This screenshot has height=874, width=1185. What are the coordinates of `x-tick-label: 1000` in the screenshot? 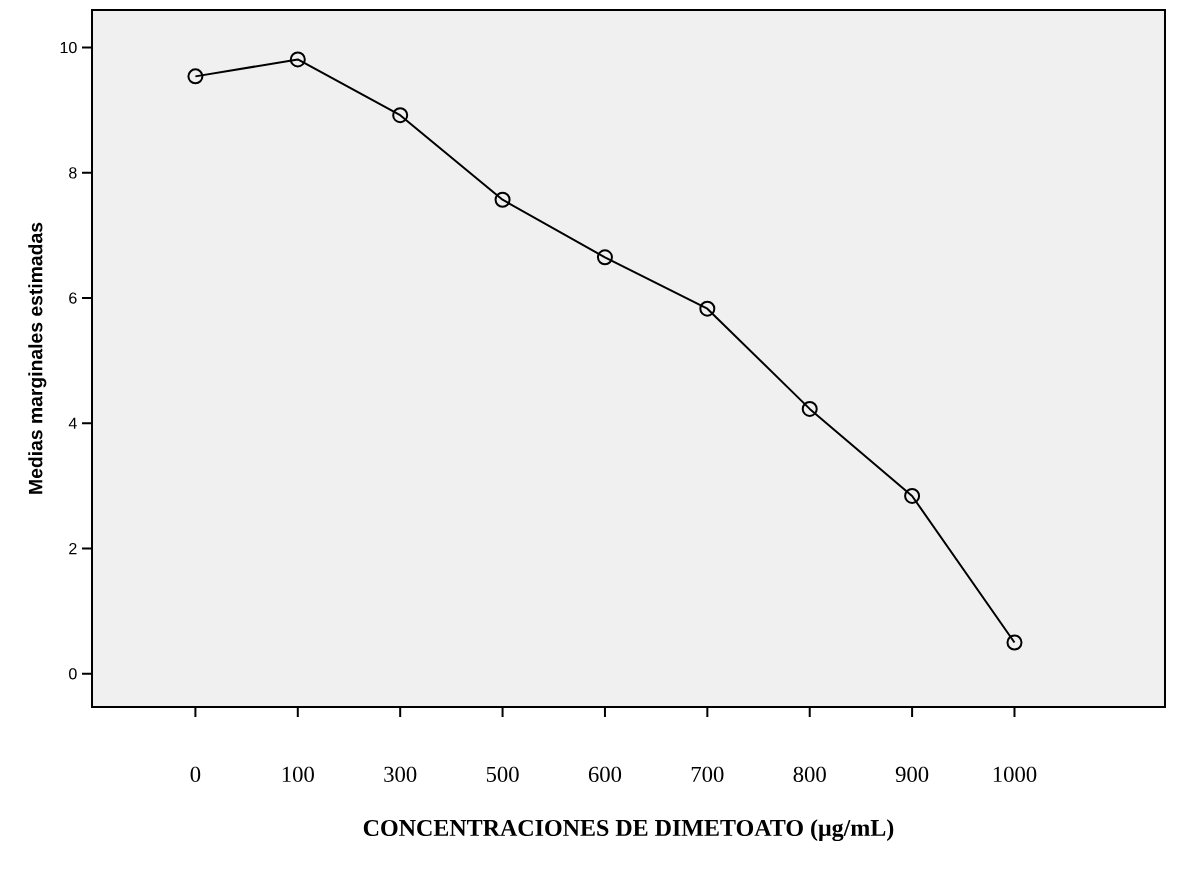 It's located at (1015, 774).